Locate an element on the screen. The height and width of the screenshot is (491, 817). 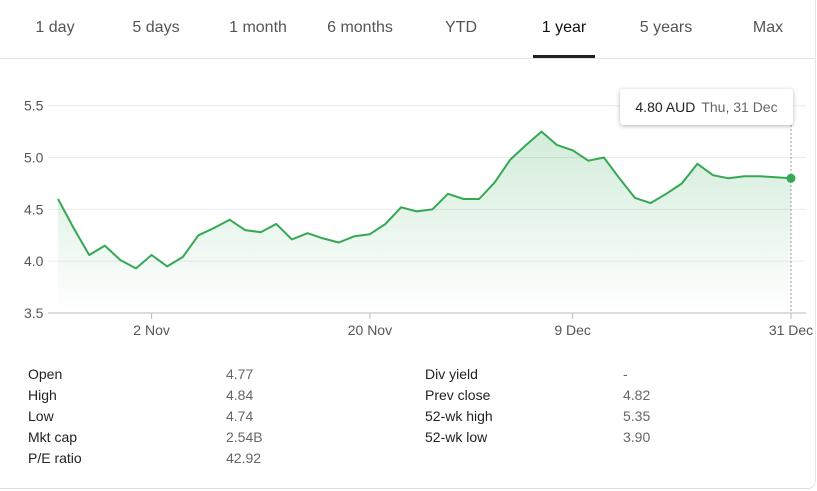
stat-label: P/E ratio is located at coordinates (55, 458).